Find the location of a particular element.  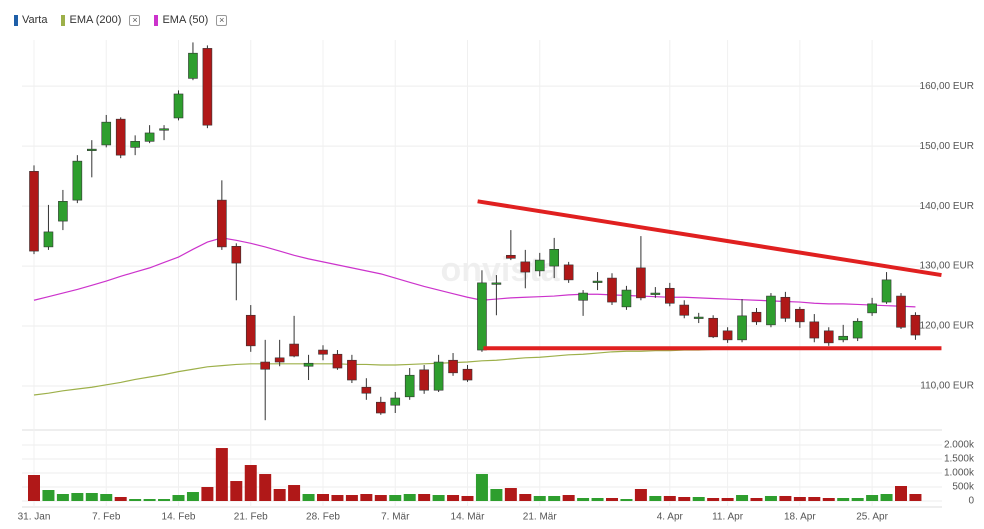

y-tick-label: 120,00 EUR is located at coordinates (947, 326).